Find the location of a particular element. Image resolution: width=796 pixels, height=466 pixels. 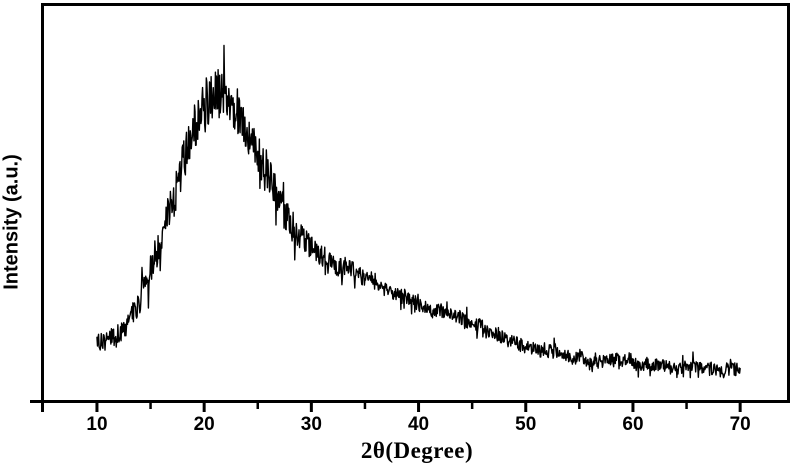

x-tick-label: 10 is located at coordinates (96, 424).